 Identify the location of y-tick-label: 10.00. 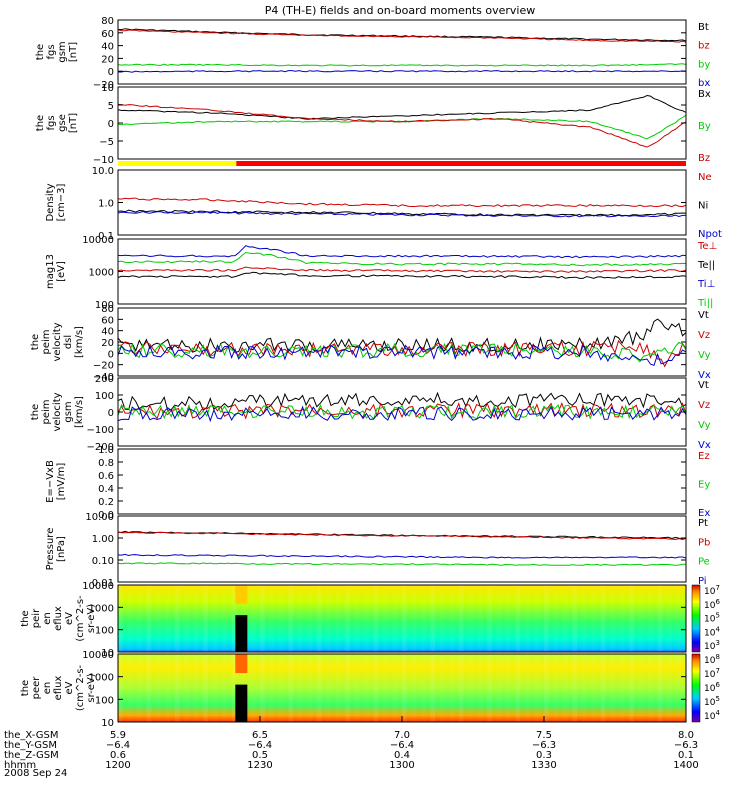
(99, 517).